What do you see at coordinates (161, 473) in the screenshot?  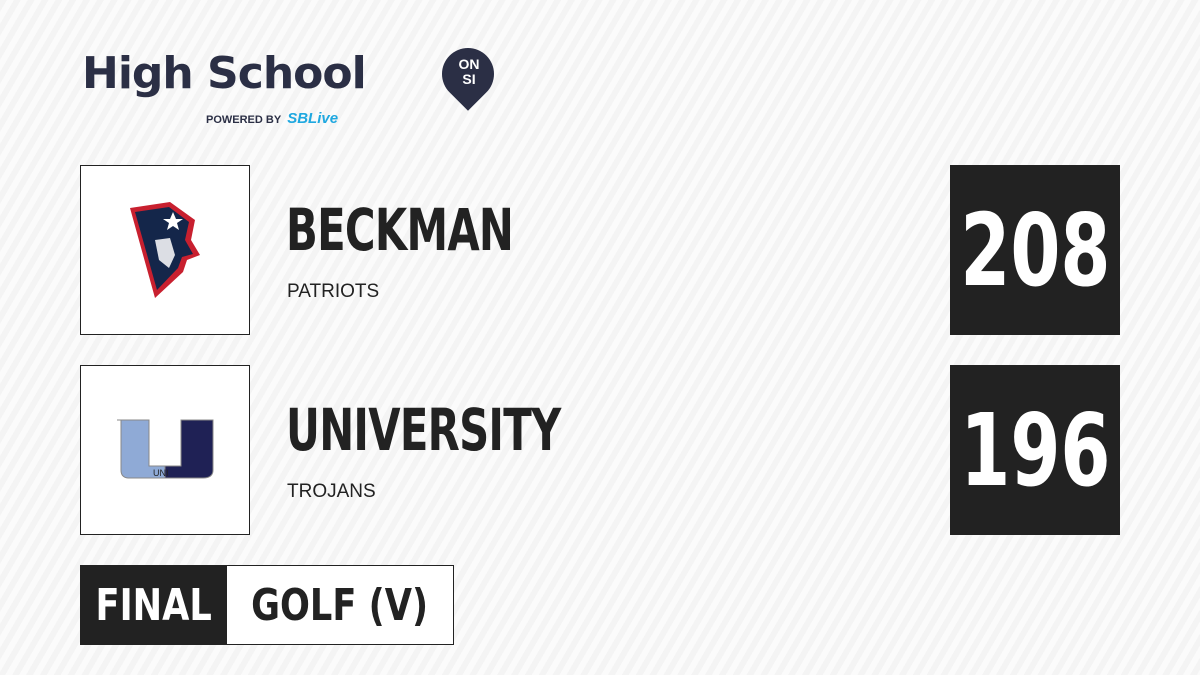 I see `svg-text: UNI` at bounding box center [161, 473].